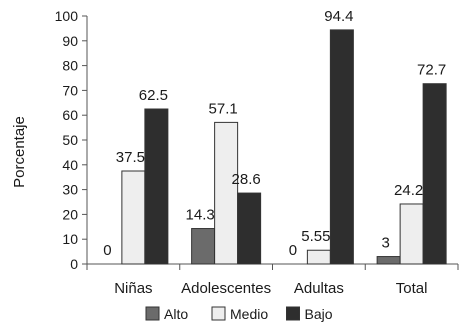 The image size is (467, 332). I want to click on data-label-alto-2: 0, so click(293, 250).